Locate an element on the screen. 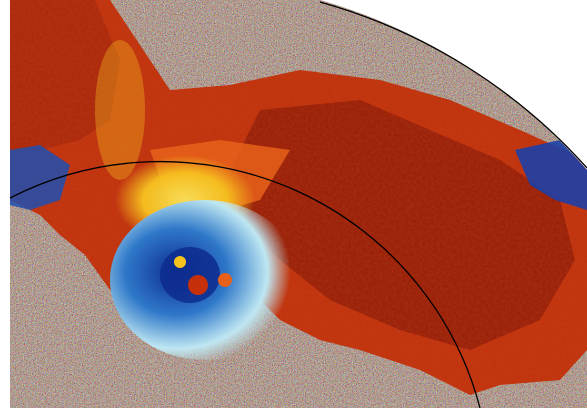  transition-streak is located at coordinates (120, 110).